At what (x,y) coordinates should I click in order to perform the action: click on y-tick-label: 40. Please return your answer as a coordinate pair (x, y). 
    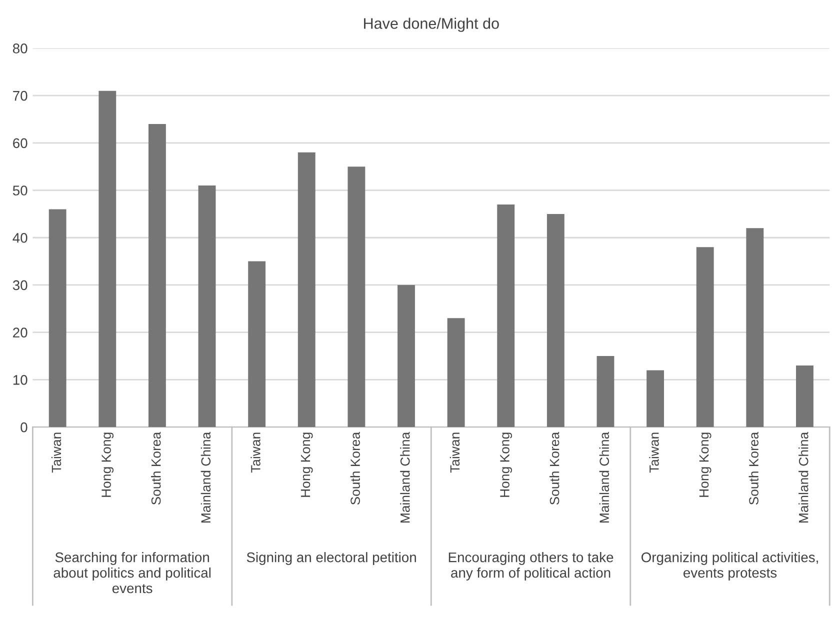
    Looking at the image, I should click on (20, 237).